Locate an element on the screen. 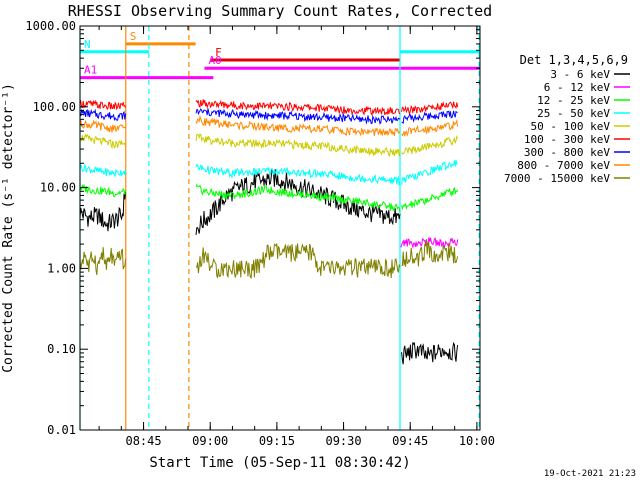  x-tick-label: 09:30 is located at coordinates (343, 441).